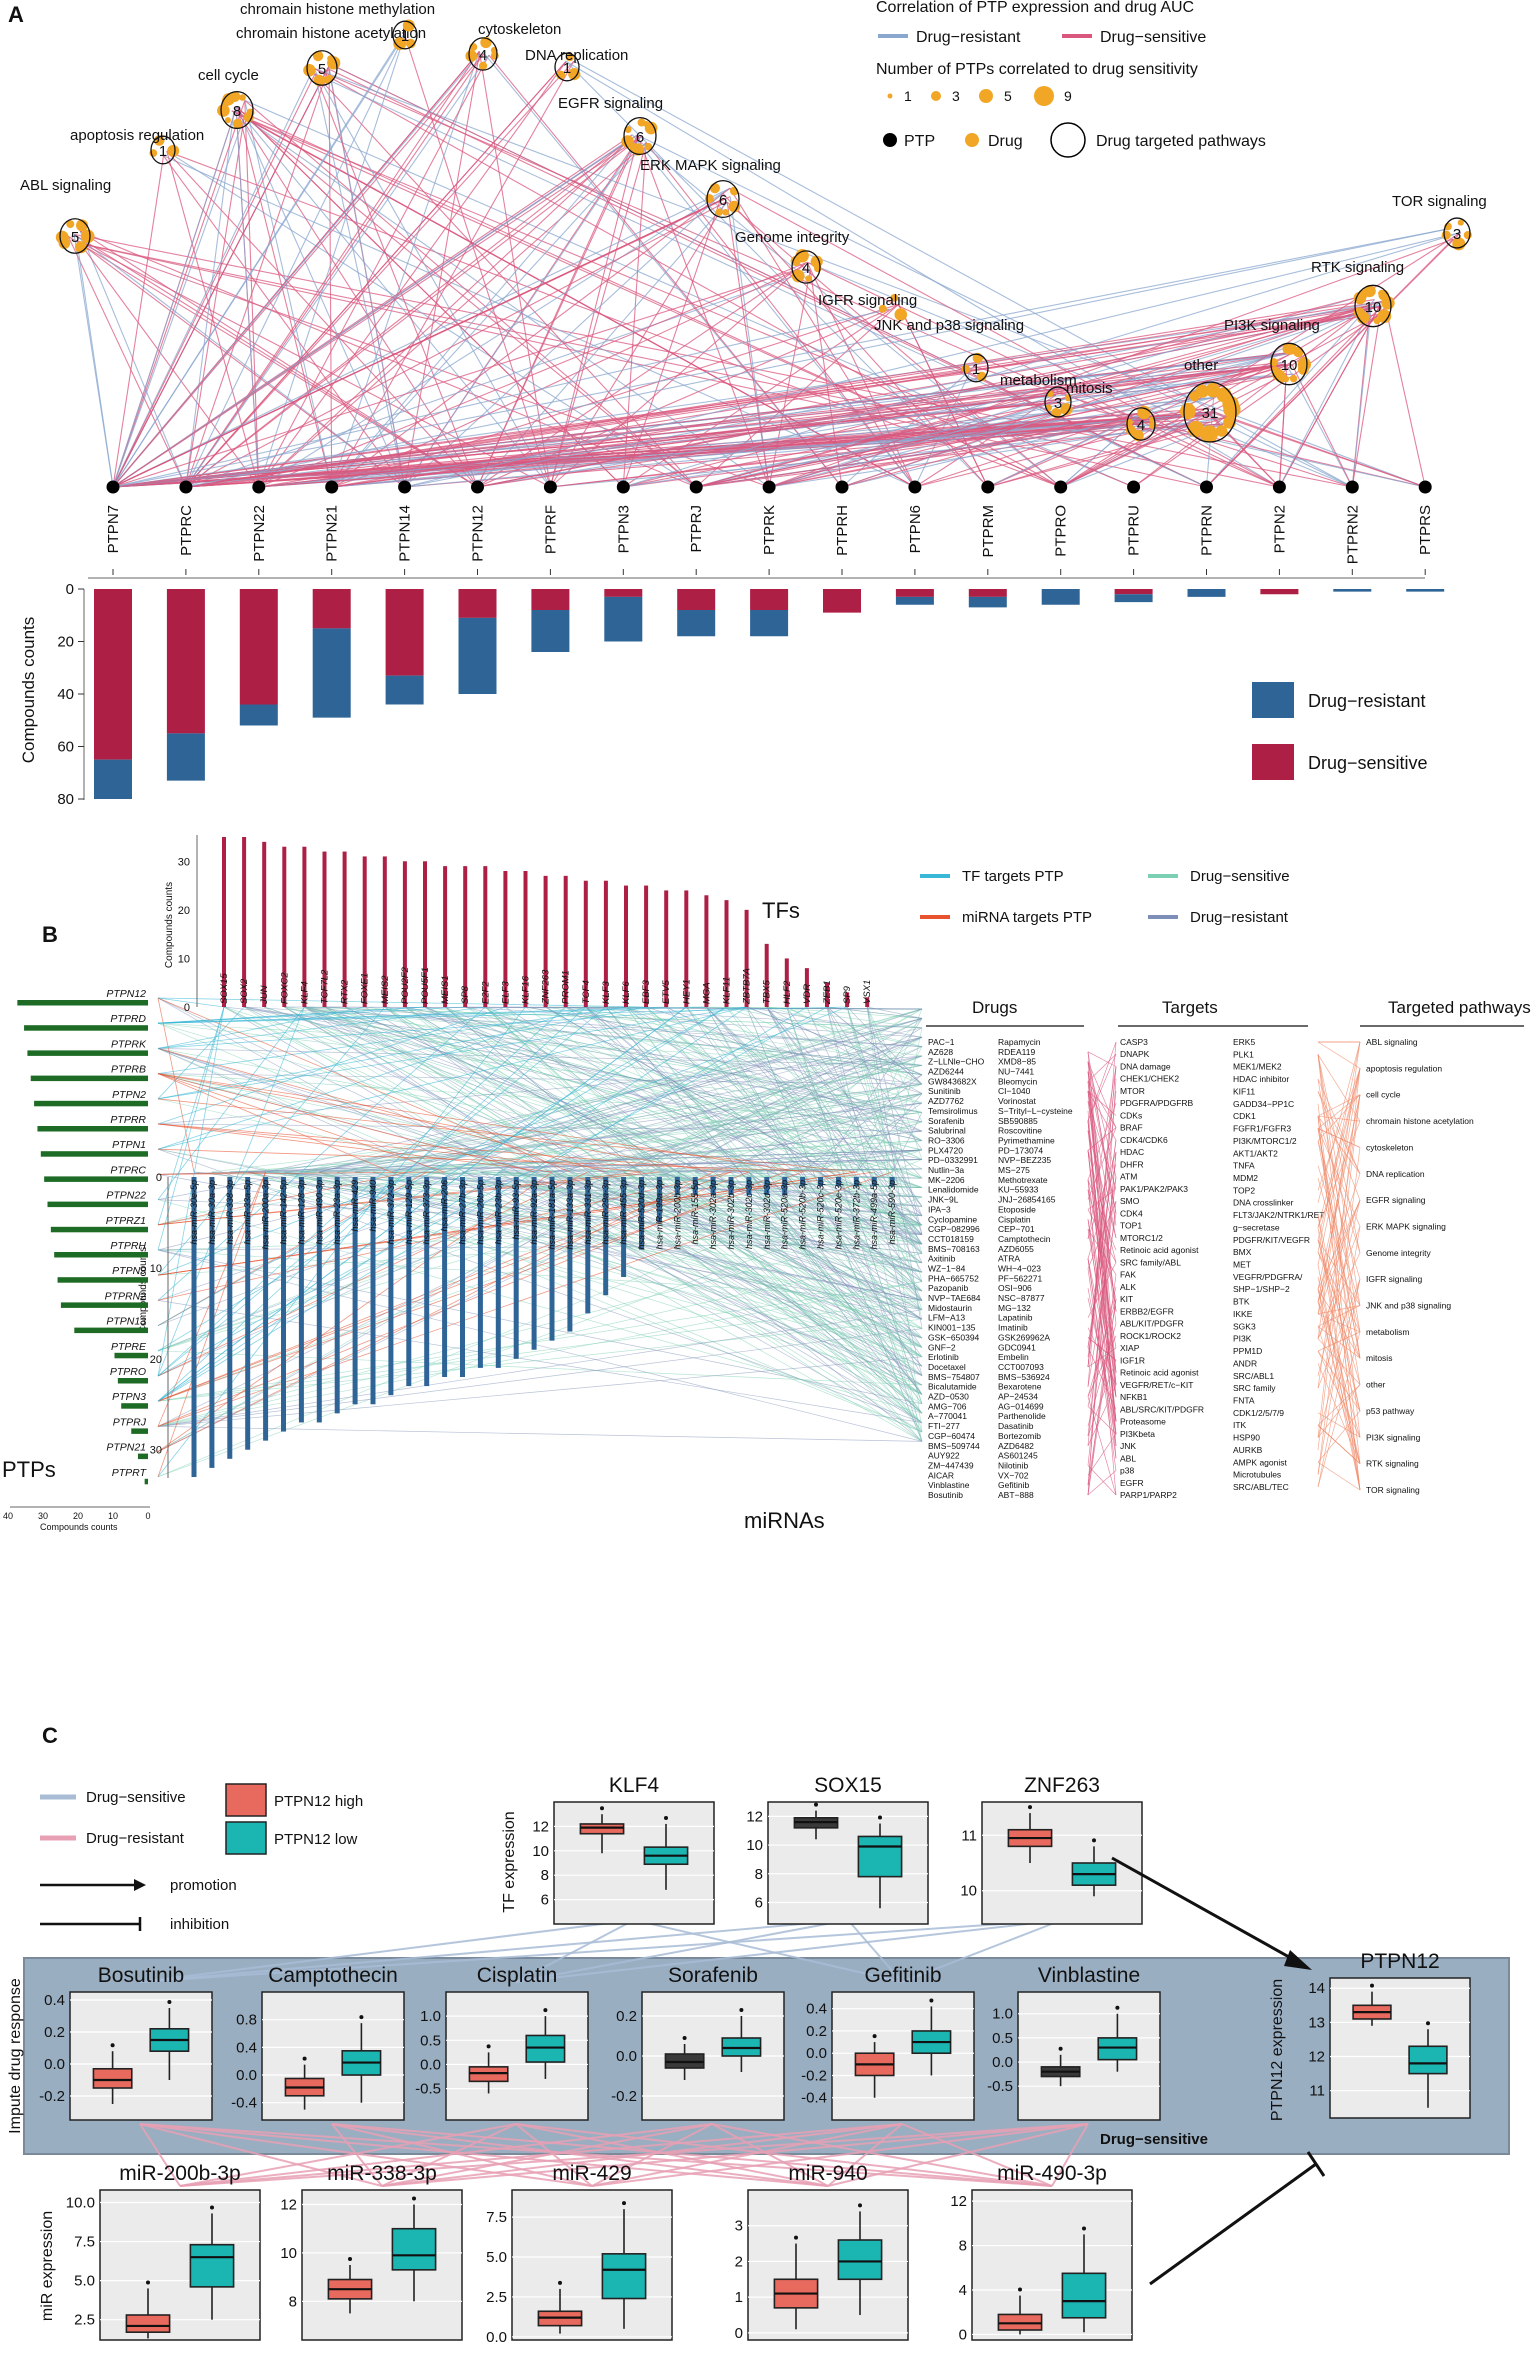  What do you see at coordinates (552, 1215) in the screenshot?
I see `mir-label-hsa-mir-181a-5p: hsa-miR-181a-5p` at bounding box center [552, 1215].